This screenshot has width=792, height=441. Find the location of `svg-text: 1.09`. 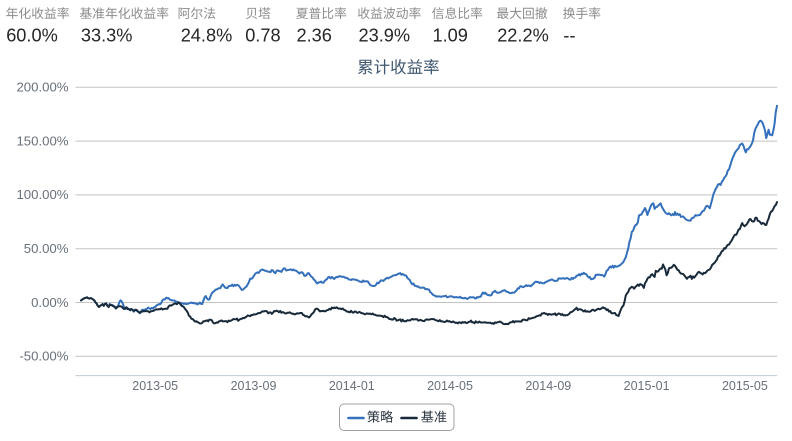

svg-text: 1.09 is located at coordinates (450, 35).